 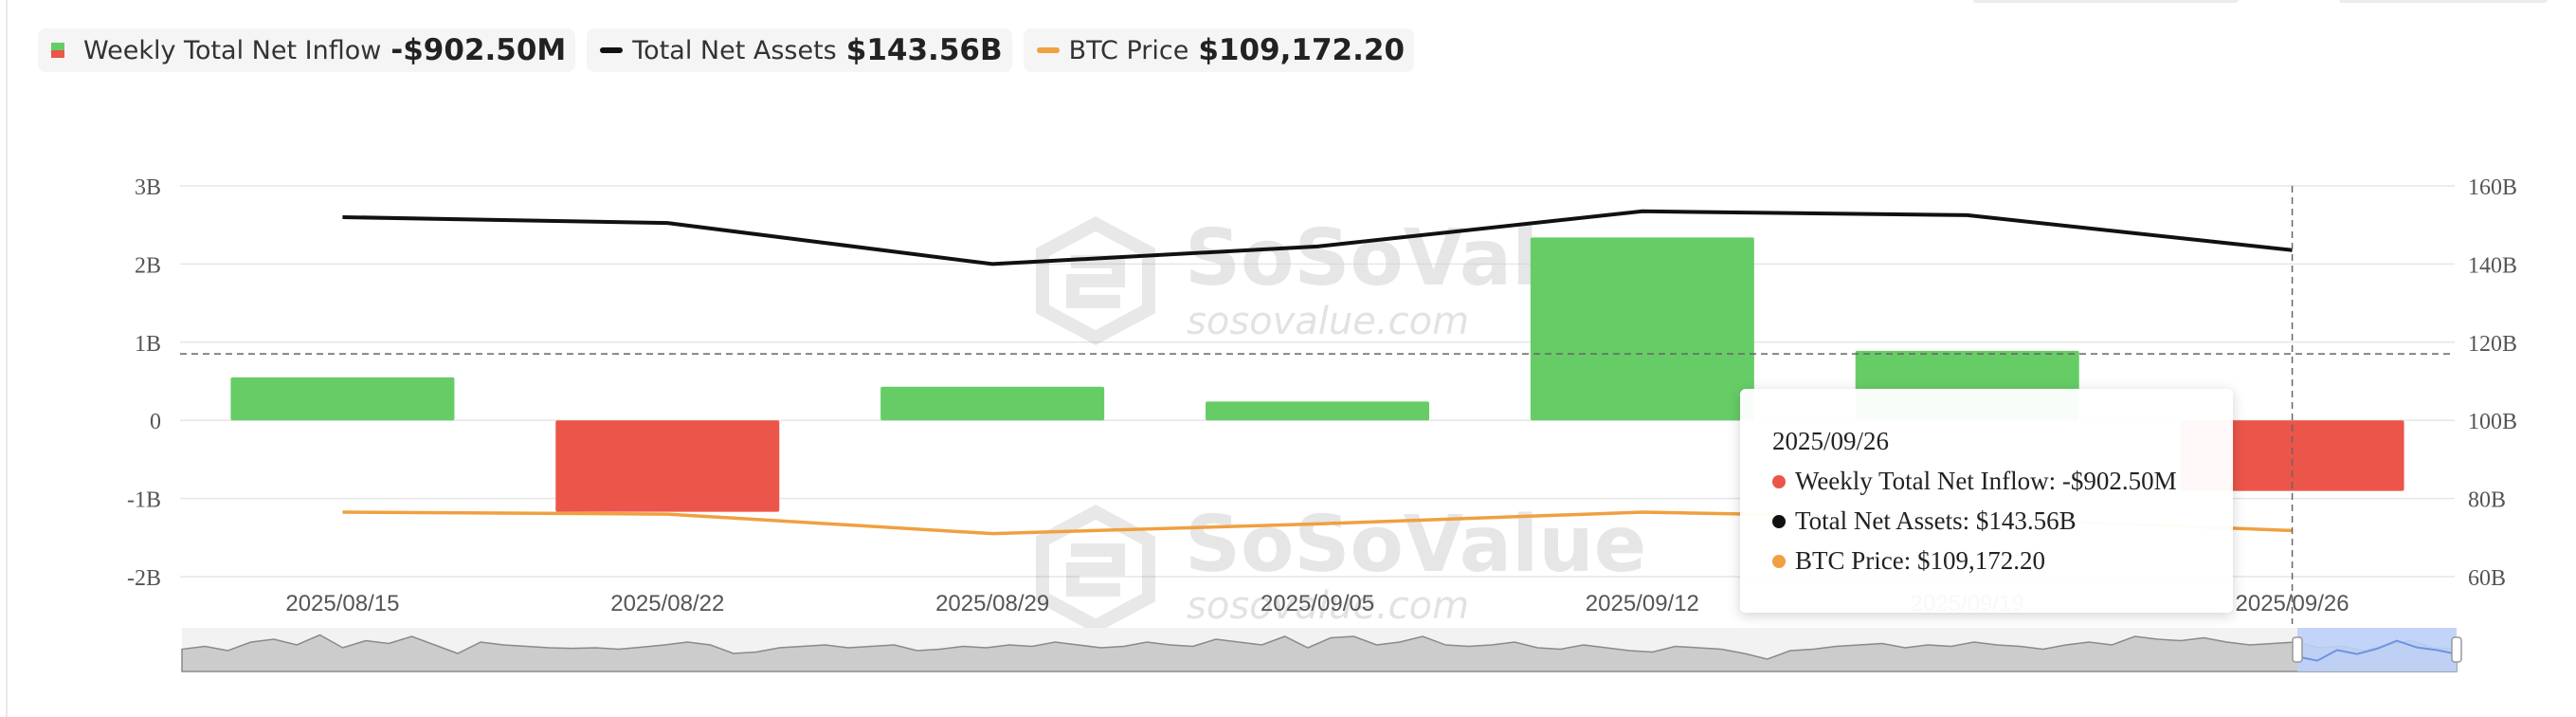 What do you see at coordinates (2487, 500) in the screenshot?
I see `y-right-tick-label: 80B` at bounding box center [2487, 500].